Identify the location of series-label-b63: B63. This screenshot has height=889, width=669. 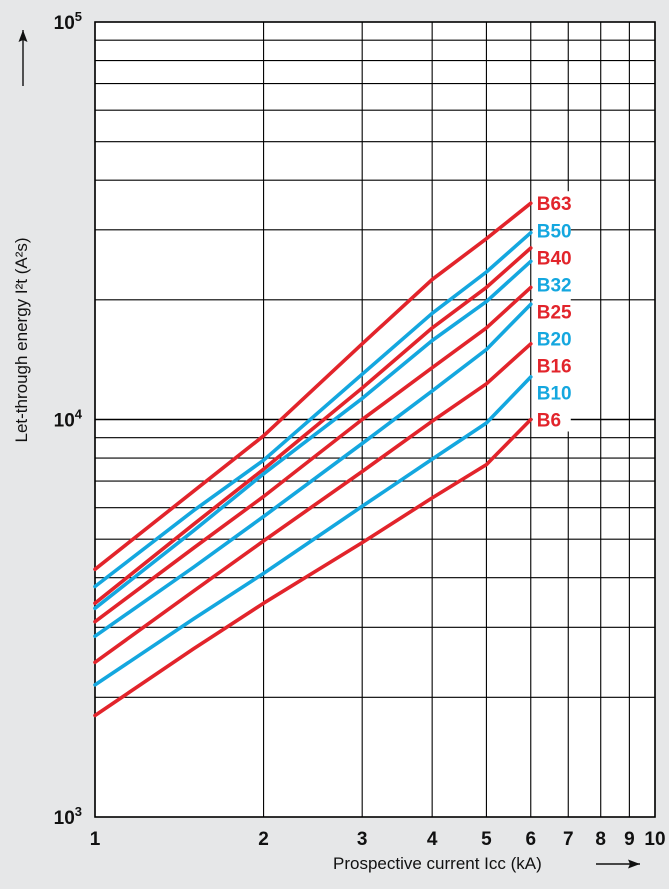
(554, 204).